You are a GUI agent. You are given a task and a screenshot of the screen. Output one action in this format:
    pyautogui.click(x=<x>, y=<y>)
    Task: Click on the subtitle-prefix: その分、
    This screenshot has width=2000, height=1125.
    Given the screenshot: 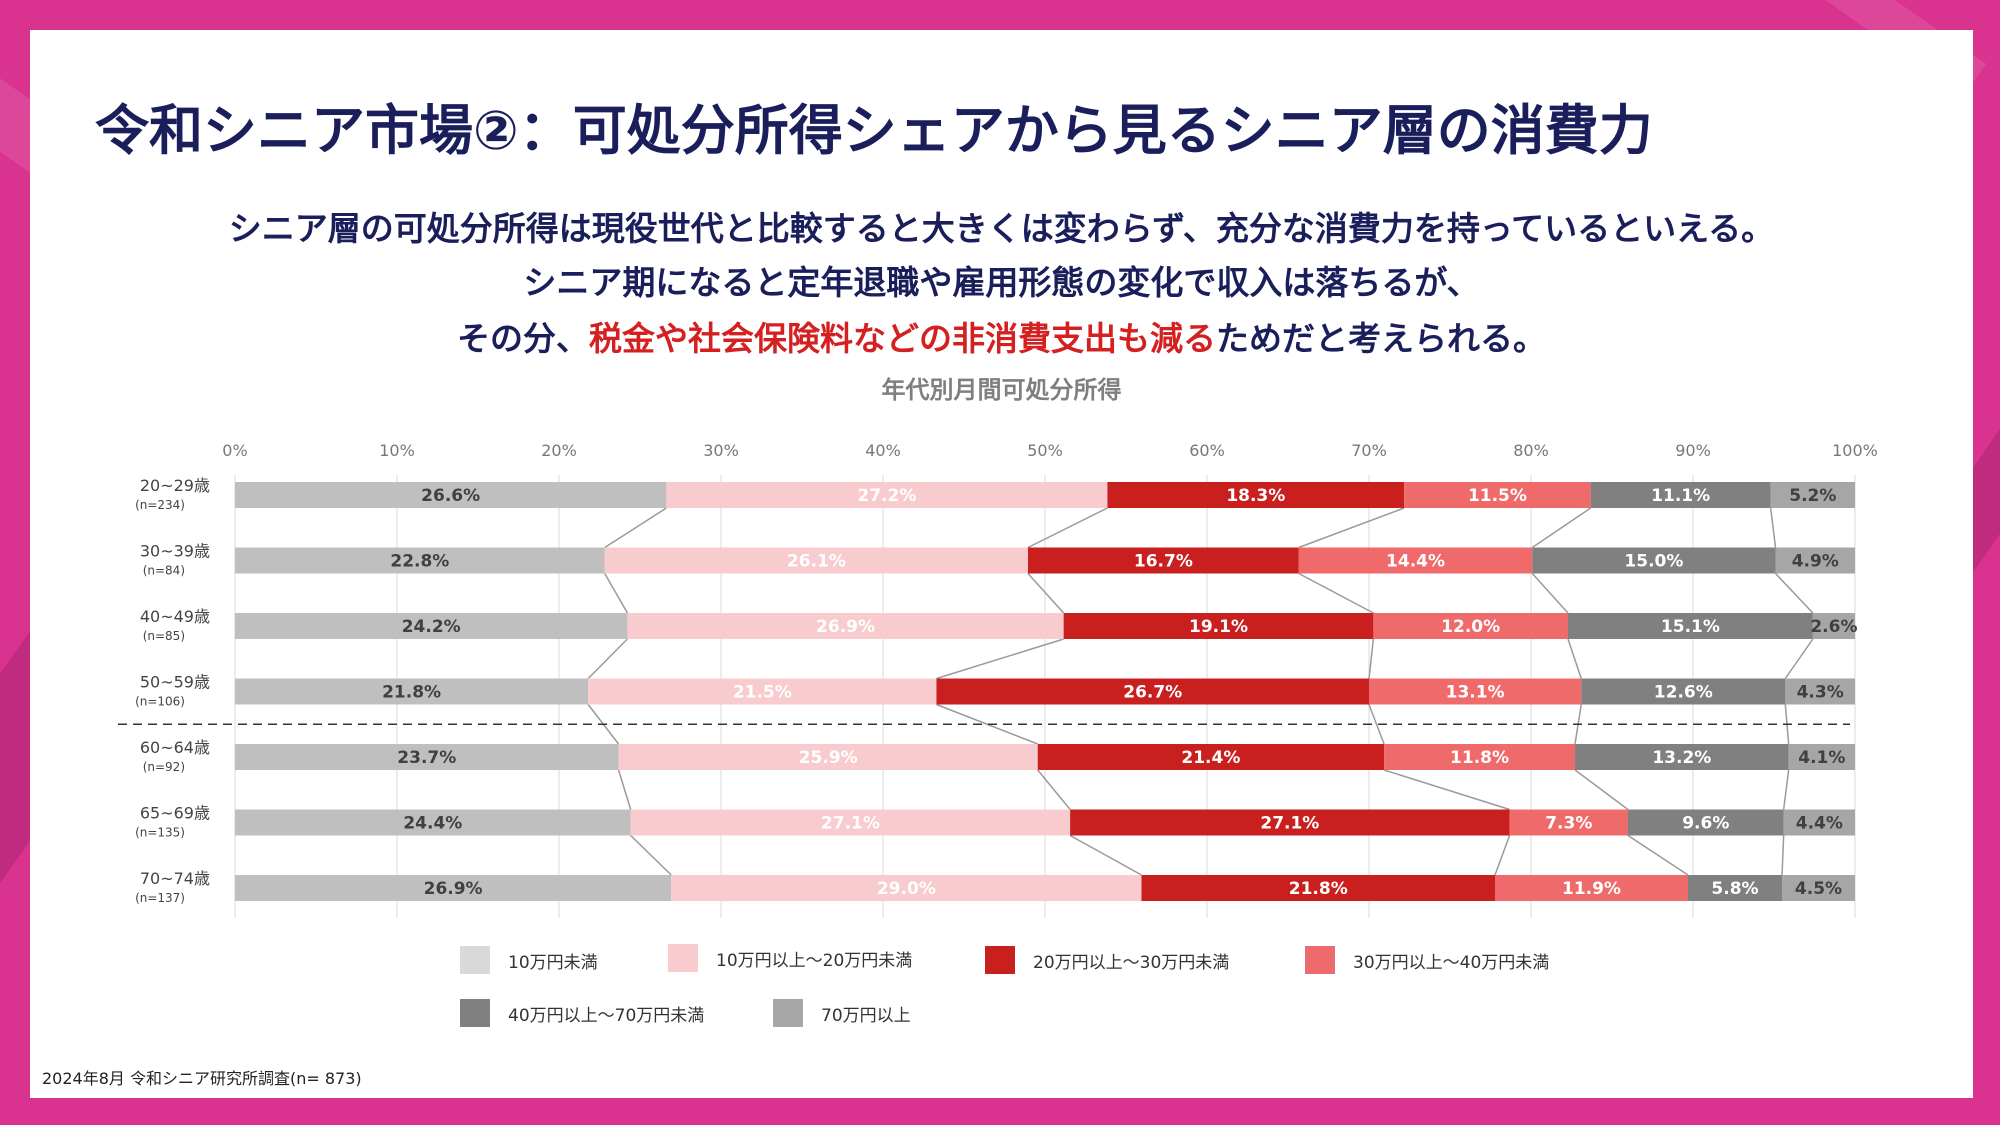 What is the action you would take?
    pyautogui.click(x=523, y=338)
    